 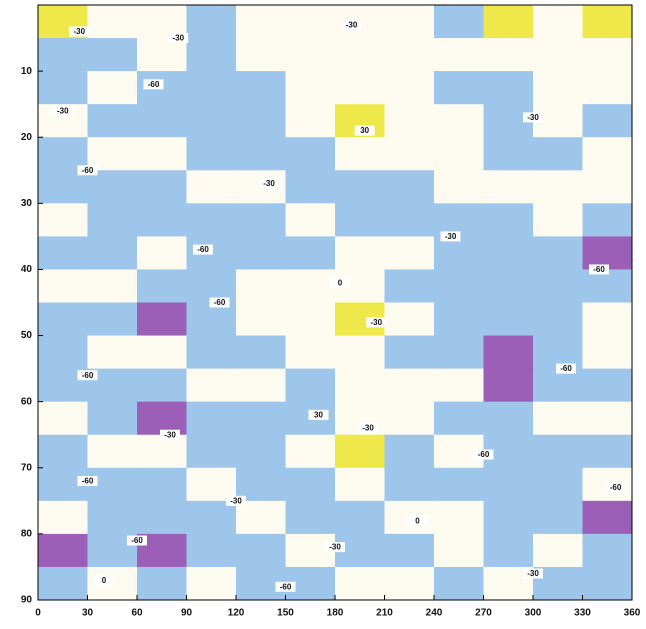 What do you see at coordinates (27, 401) in the screenshot?
I see `y-tick-label: 60` at bounding box center [27, 401].